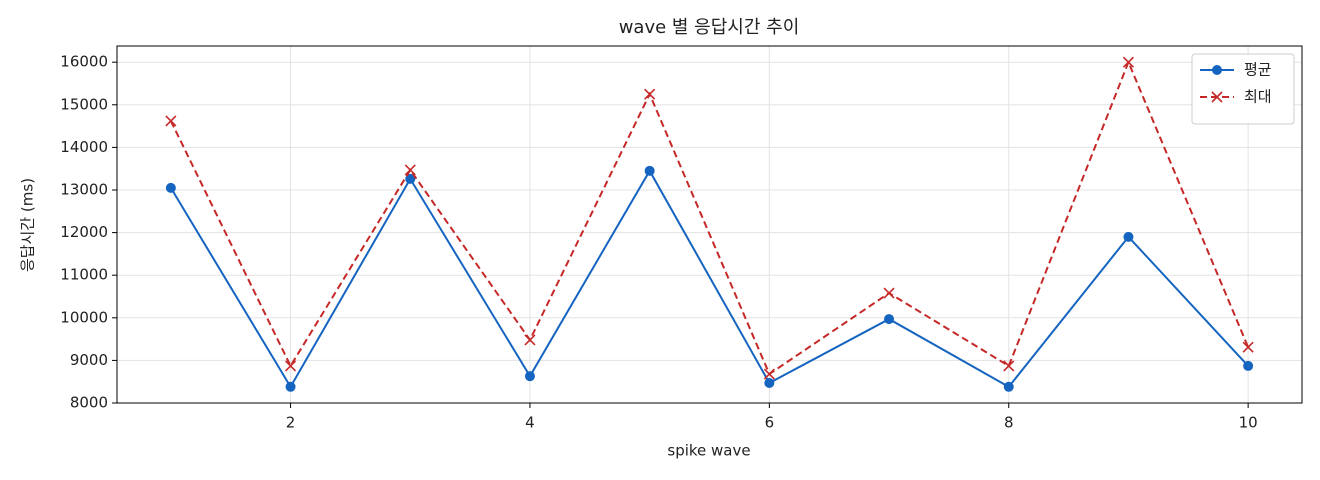 This screenshot has height=480, width=1320. Describe the element at coordinates (84, 232) in the screenshot. I see `y-tick-label: 12000` at that location.